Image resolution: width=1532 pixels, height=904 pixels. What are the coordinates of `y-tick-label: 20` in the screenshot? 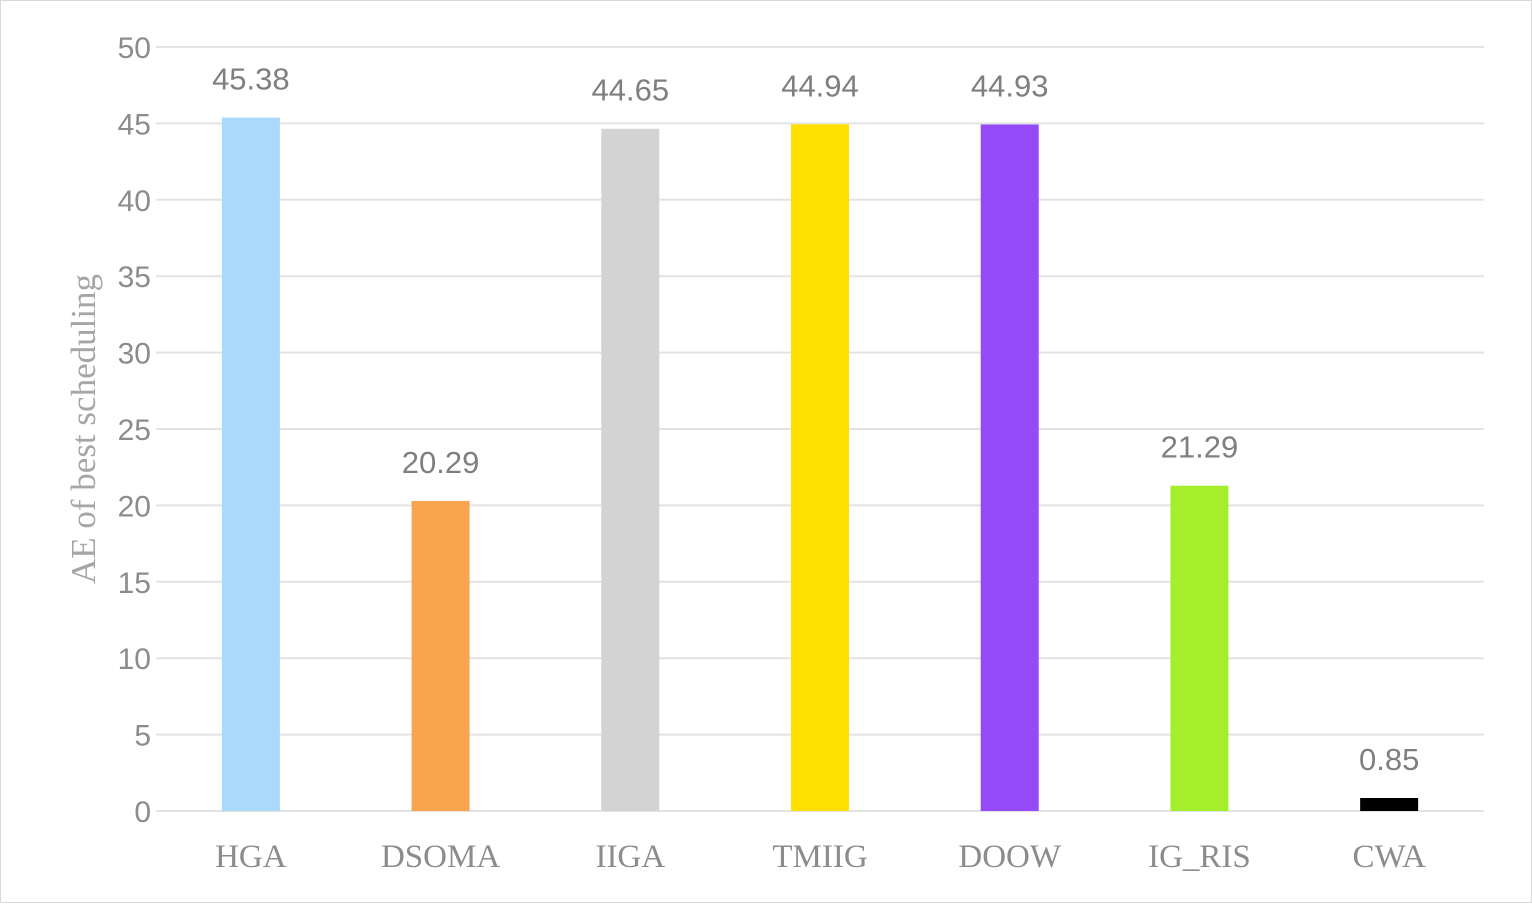 It's located at (134, 506).